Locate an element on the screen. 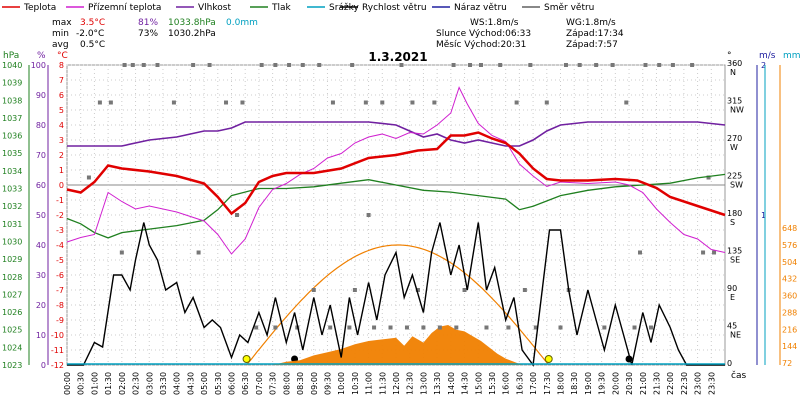 The width and height of the screenshot is (800, 404). axis-c-label: °C is located at coordinates (62, 56).